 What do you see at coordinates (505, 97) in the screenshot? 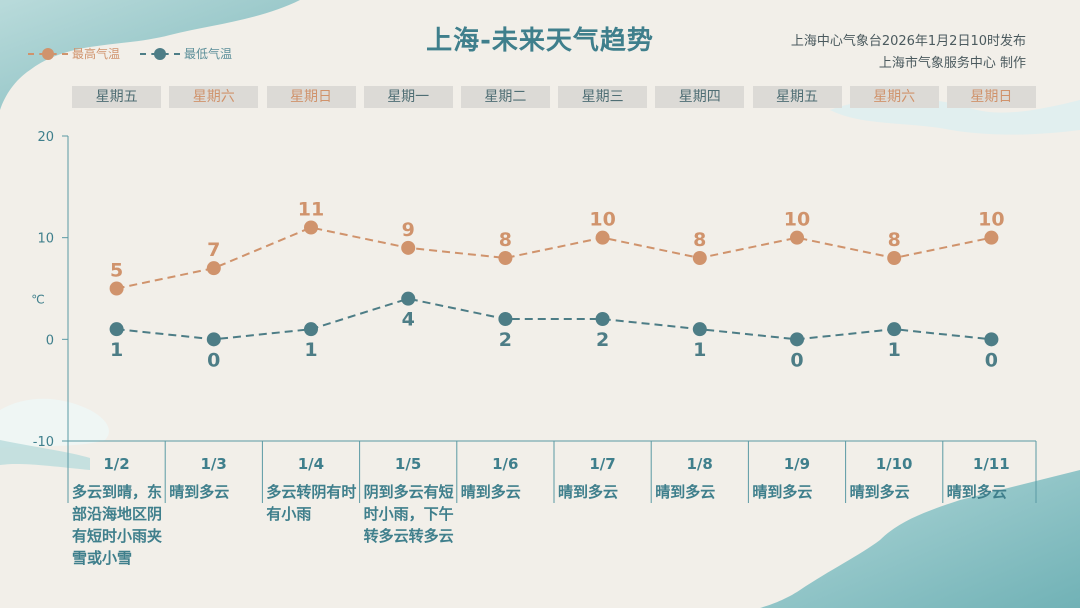
I see `weekday-label: 星期二` at bounding box center [505, 97].